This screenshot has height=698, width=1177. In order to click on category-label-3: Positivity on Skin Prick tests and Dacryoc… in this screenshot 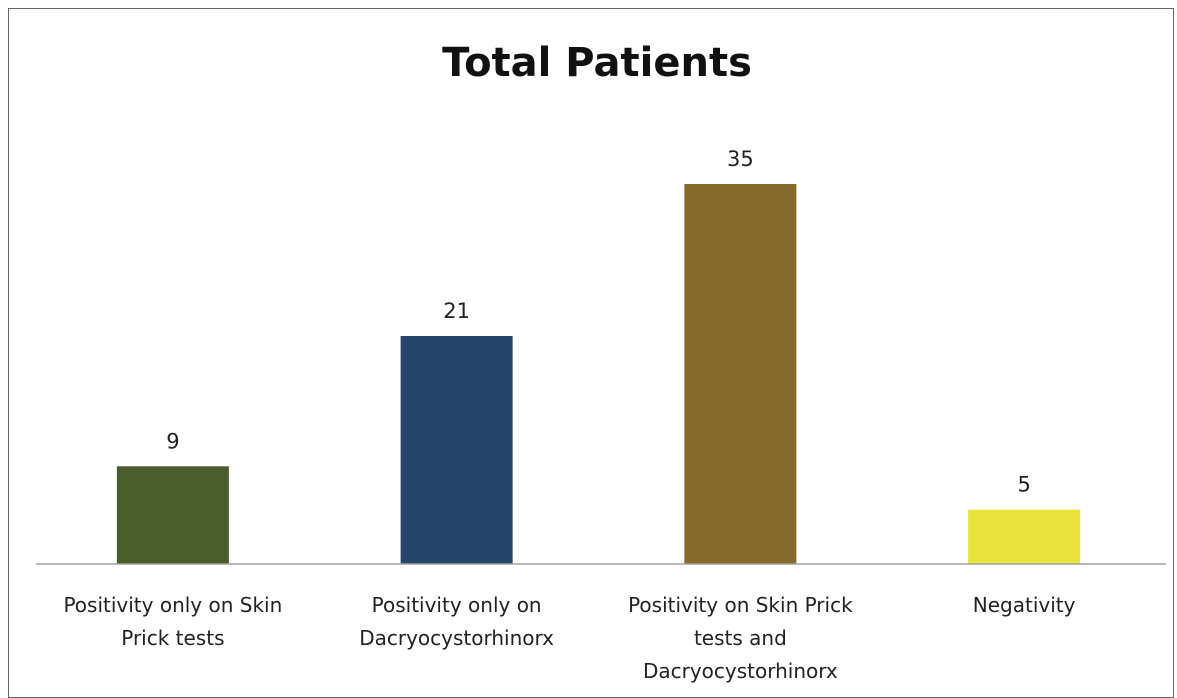, I will do `click(740, 638)`.